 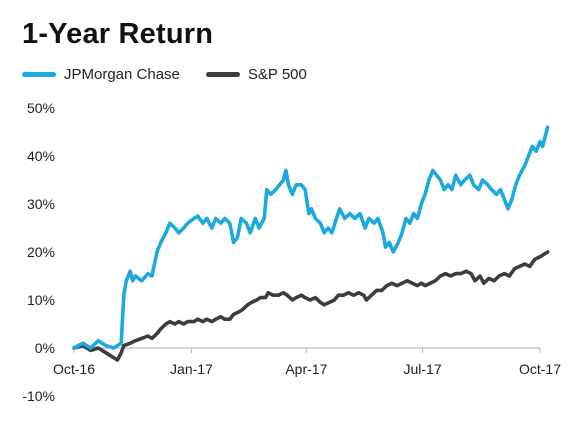 I want to click on y-tick-label: 30%, so click(x=41, y=204).